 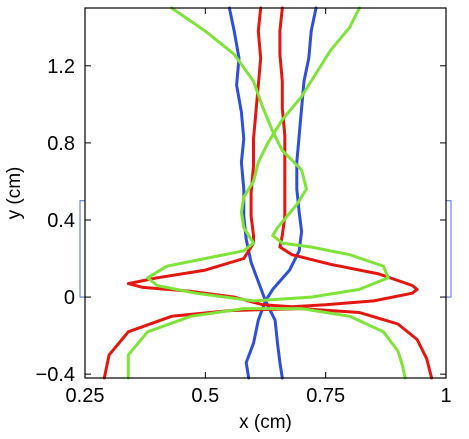 What do you see at coordinates (325, 396) in the screenshot?
I see `x-tick-label: 0.75` at bounding box center [325, 396].